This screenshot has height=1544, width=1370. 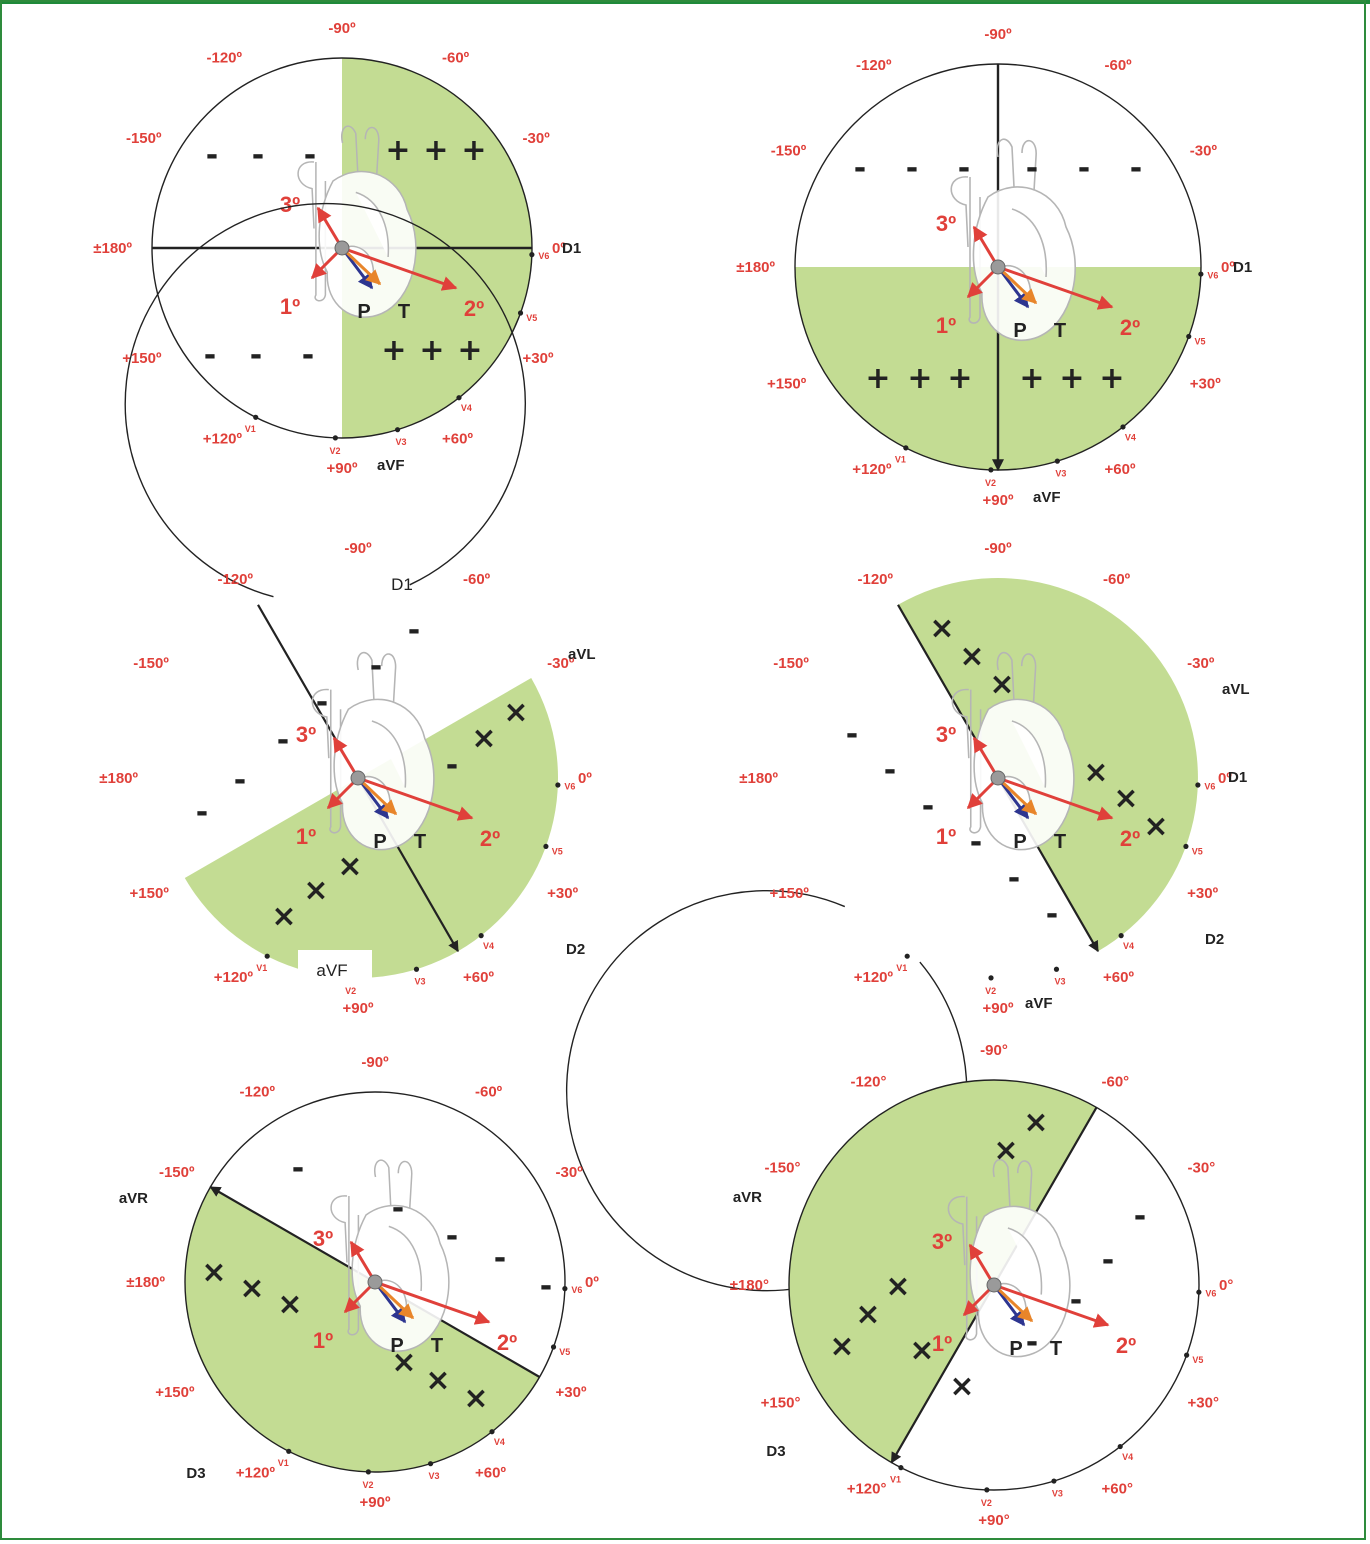 What do you see at coordinates (290, 306) in the screenshot?
I see `vector-1-label: 1º` at bounding box center [290, 306].